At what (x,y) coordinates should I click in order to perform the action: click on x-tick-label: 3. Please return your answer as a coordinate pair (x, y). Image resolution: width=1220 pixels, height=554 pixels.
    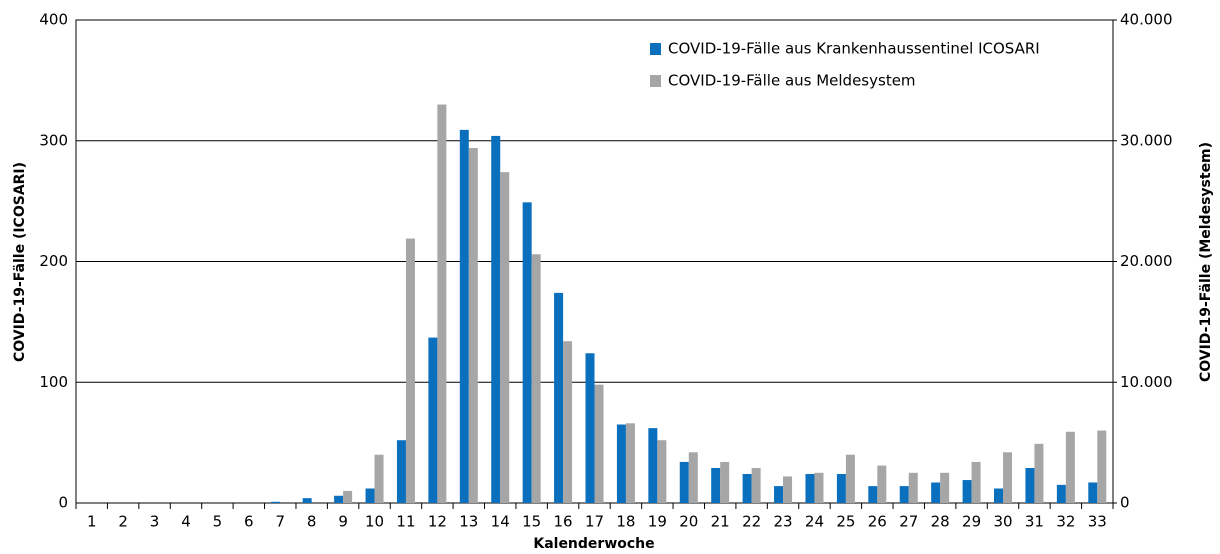
    Looking at the image, I should click on (155, 522).